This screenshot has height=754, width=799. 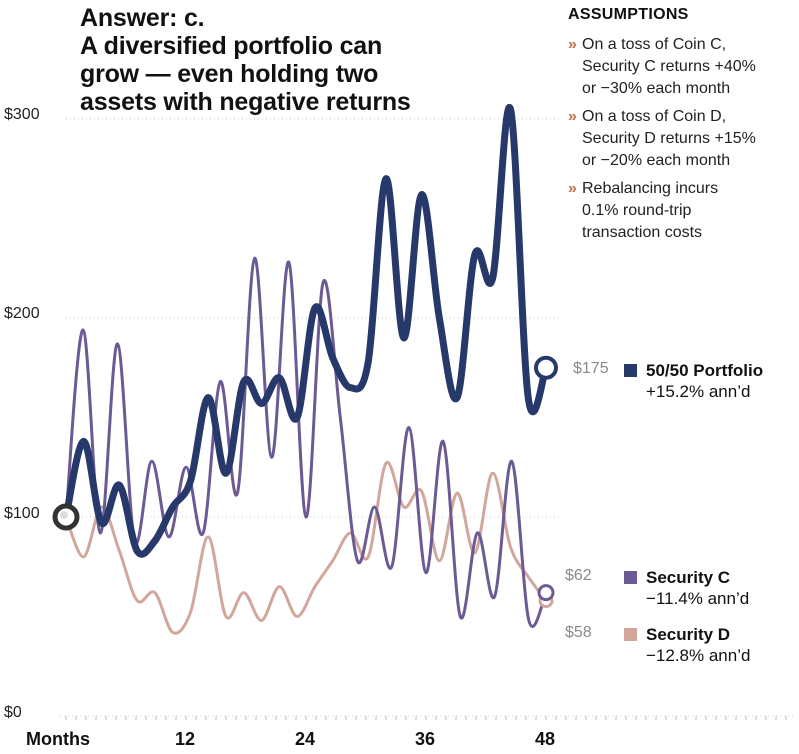 I want to click on x-axis-label: Months, so click(x=58, y=739).